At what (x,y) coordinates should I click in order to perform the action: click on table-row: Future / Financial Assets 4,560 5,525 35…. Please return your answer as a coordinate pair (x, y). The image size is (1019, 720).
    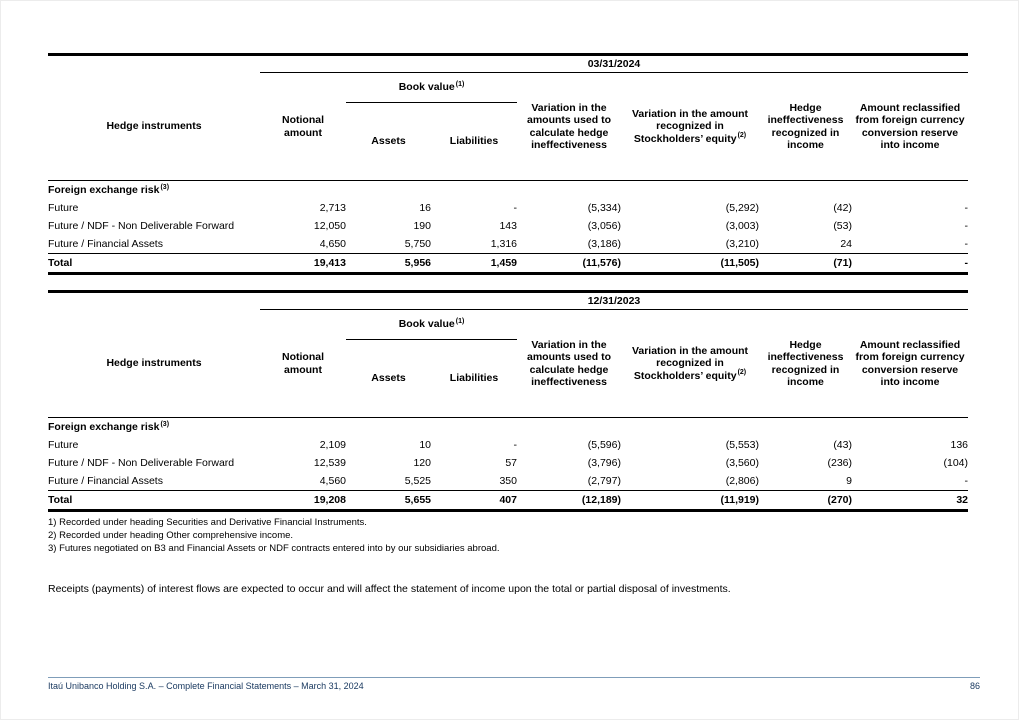
    Looking at the image, I should click on (508, 481).